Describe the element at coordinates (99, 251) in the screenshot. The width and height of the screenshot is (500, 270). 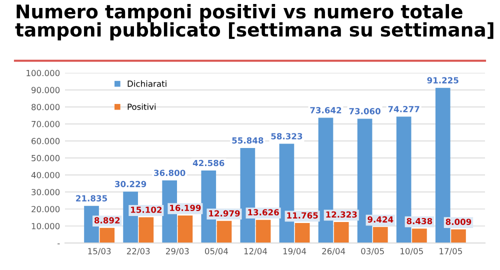
I see `x-tick-label: 15/03` at that location.